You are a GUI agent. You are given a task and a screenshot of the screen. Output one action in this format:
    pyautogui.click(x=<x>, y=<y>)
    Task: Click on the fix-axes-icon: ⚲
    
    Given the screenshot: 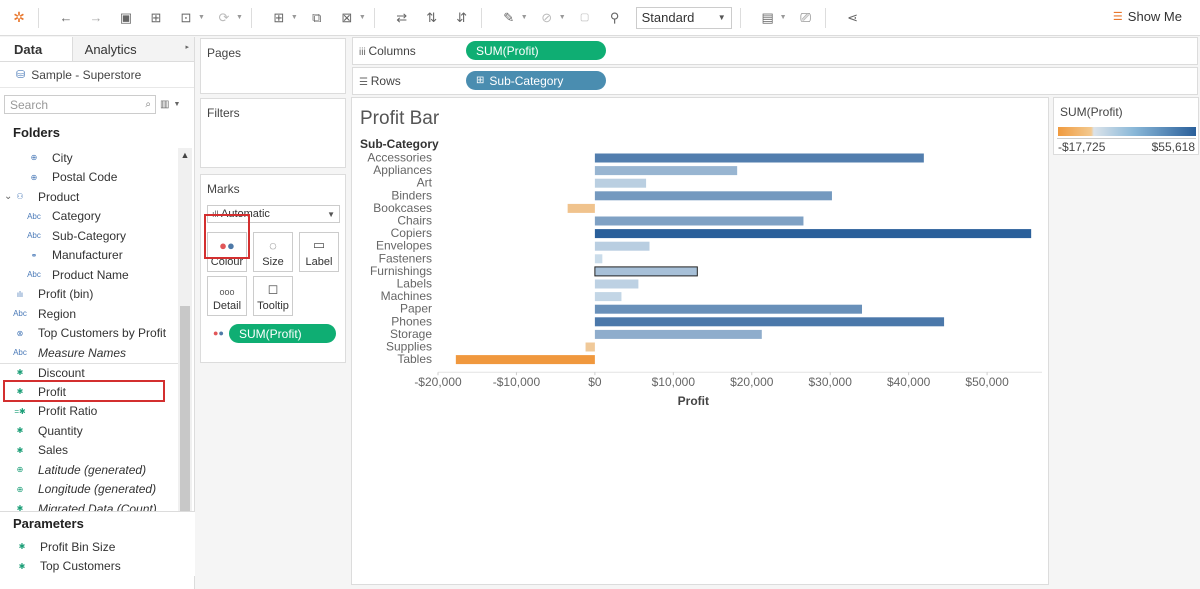 What is the action you would take?
    pyautogui.click(x=614, y=17)
    